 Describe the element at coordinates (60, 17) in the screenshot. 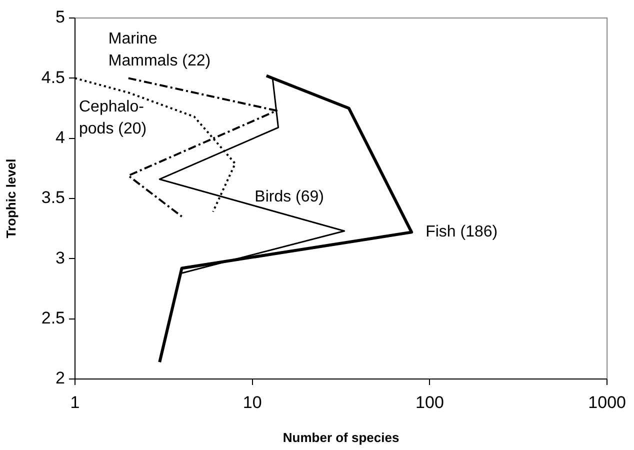

I see `y-tick-label: 5` at that location.